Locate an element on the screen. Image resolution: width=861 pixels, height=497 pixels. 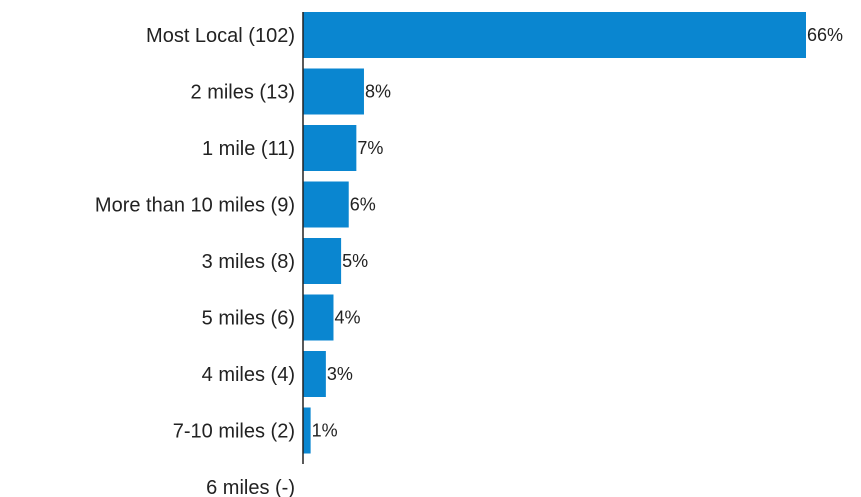
category-label: 3 miles (8) is located at coordinates (248, 262).